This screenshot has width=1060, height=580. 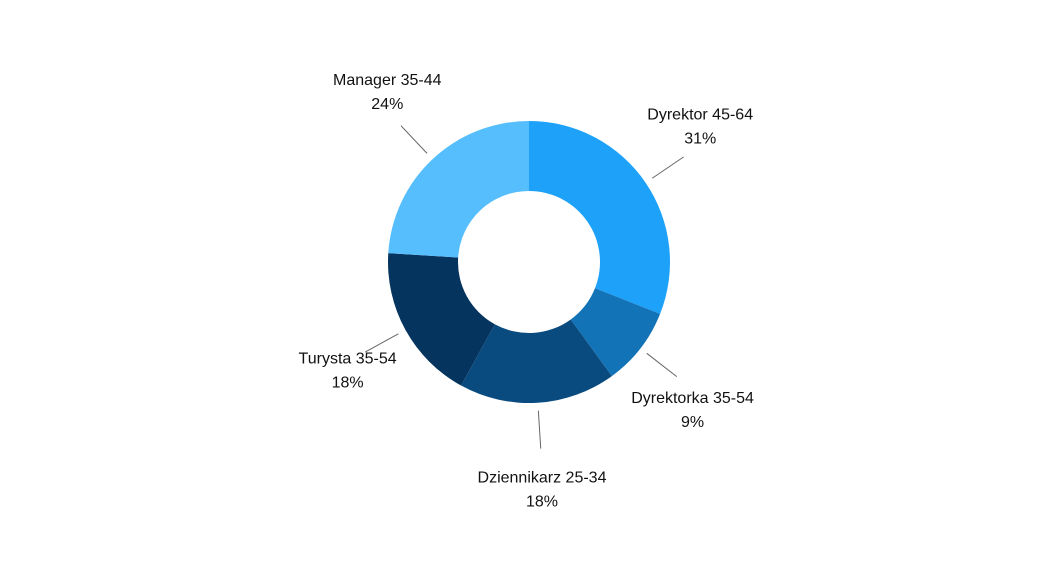 I want to click on donut-slices, so click(x=528, y=262).